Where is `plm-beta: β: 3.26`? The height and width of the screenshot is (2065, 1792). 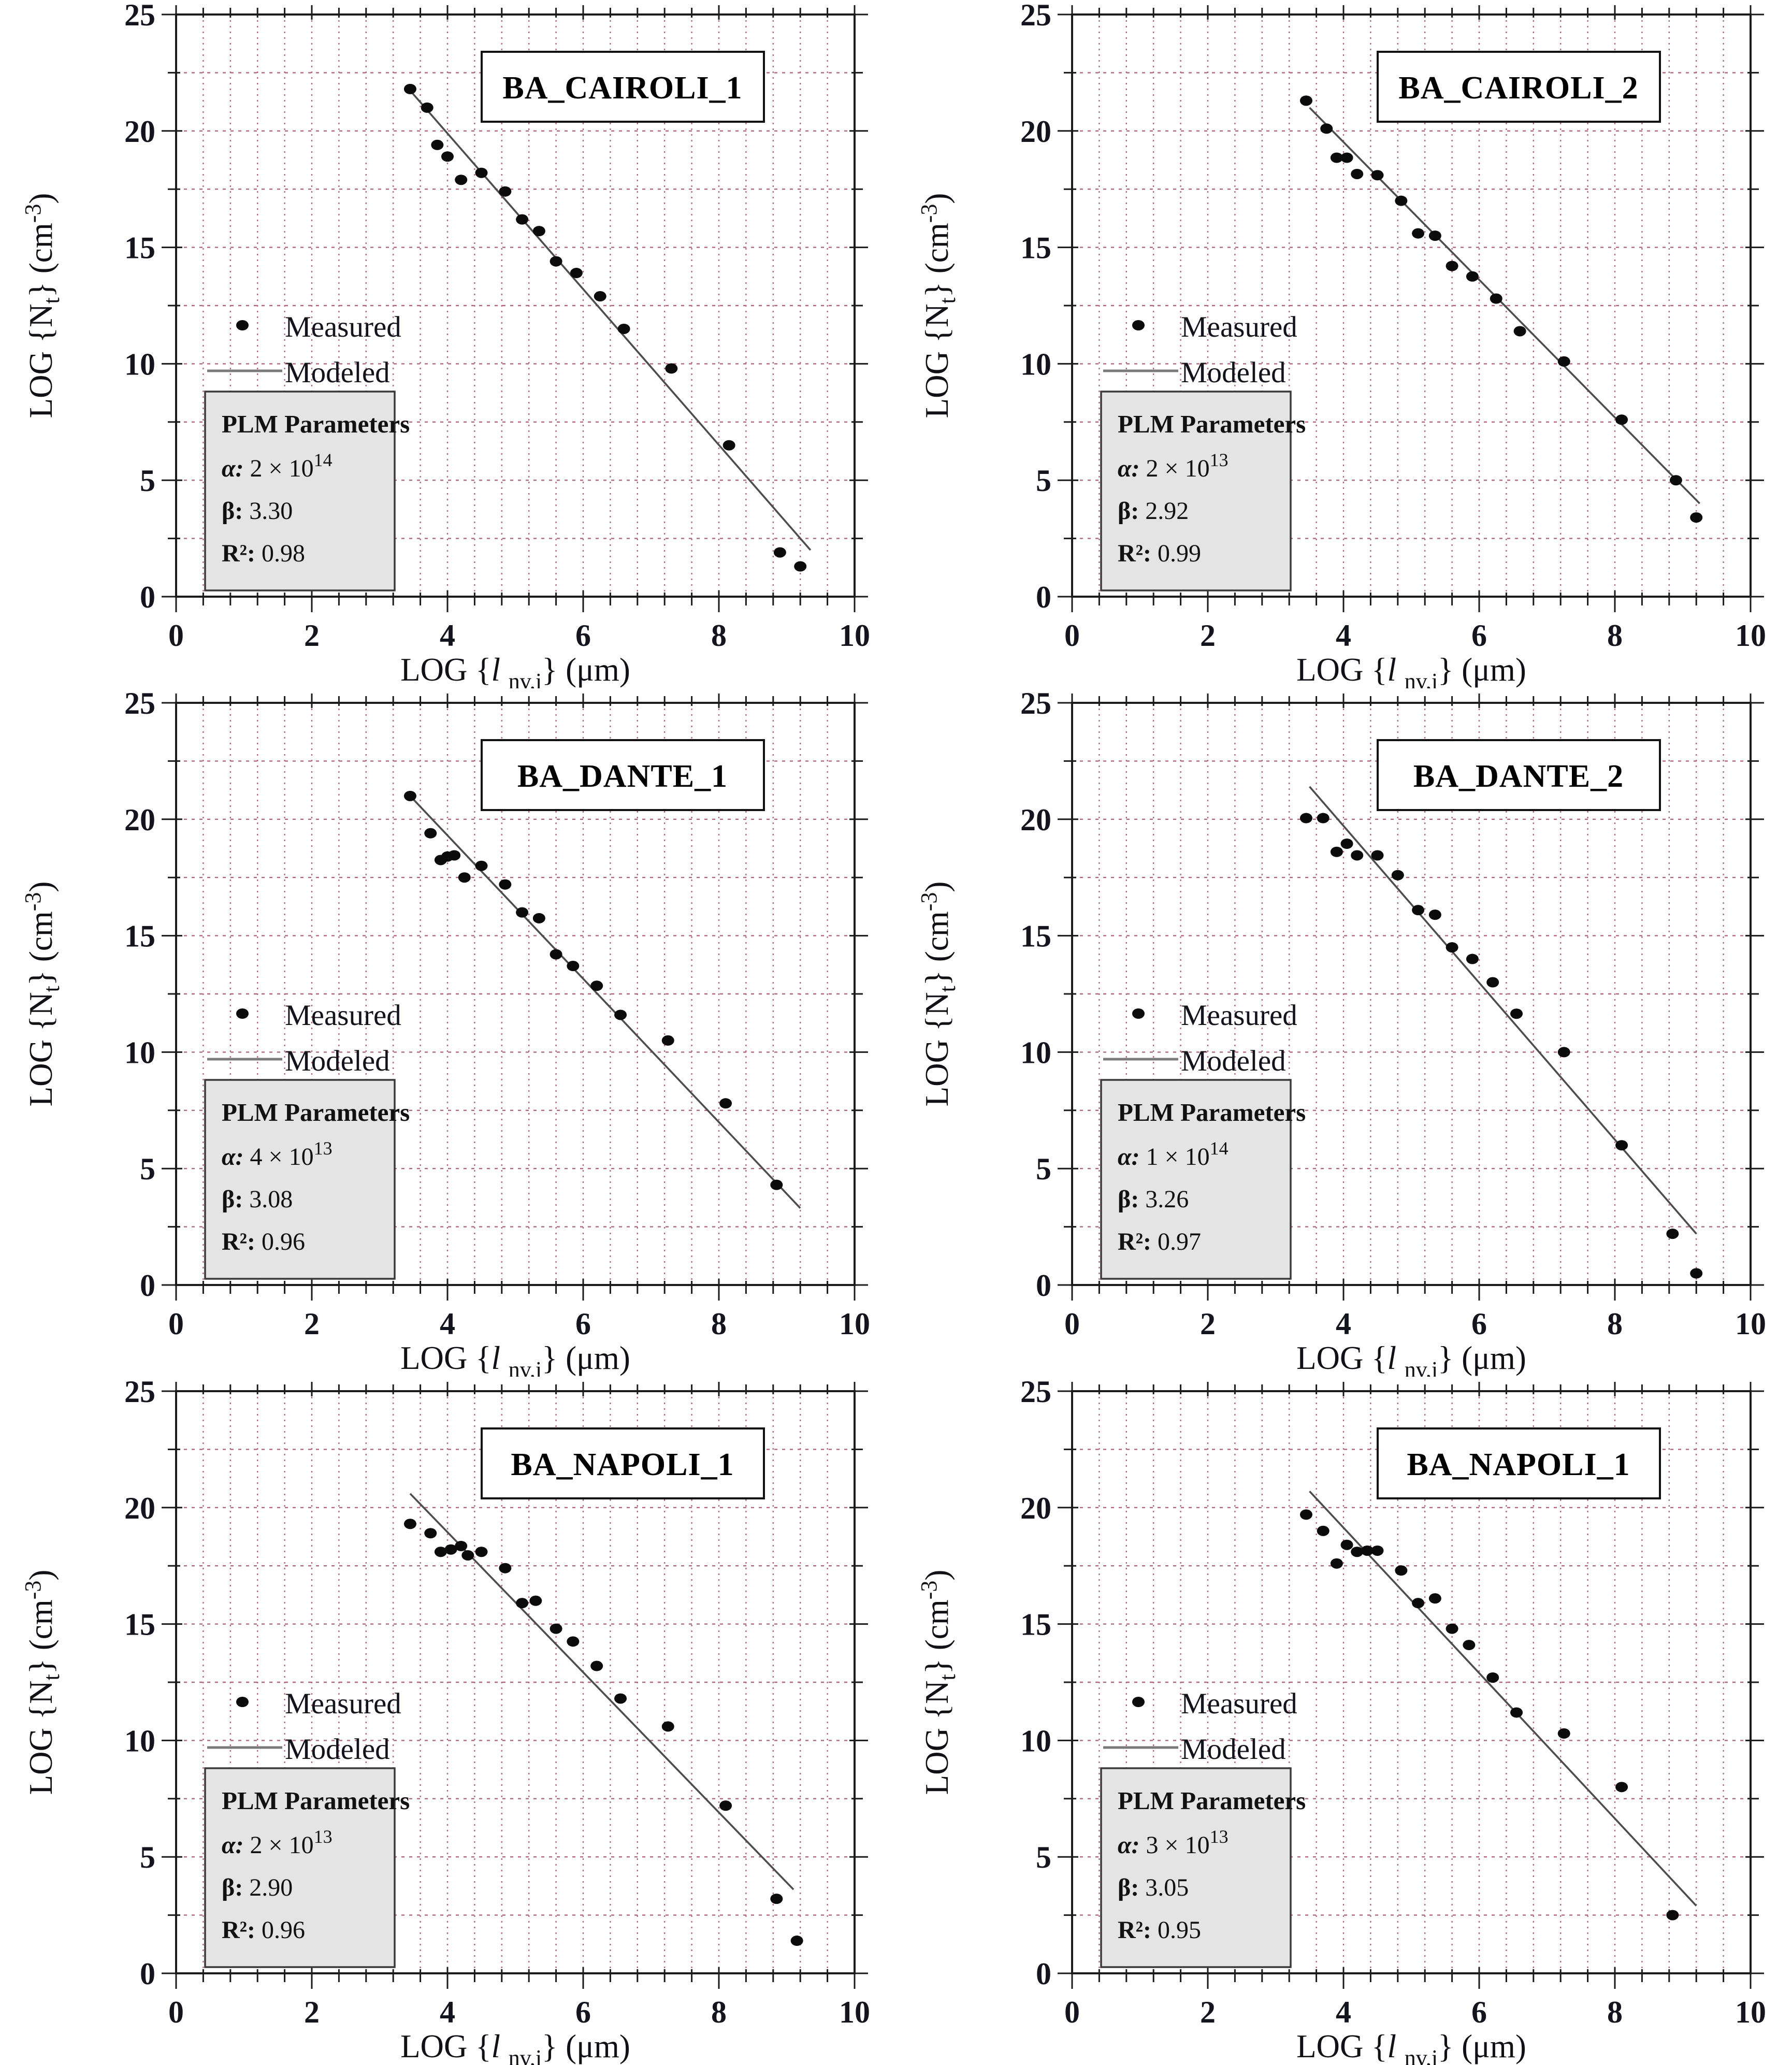
plm-beta: β: 3.26 is located at coordinates (1153, 1200).